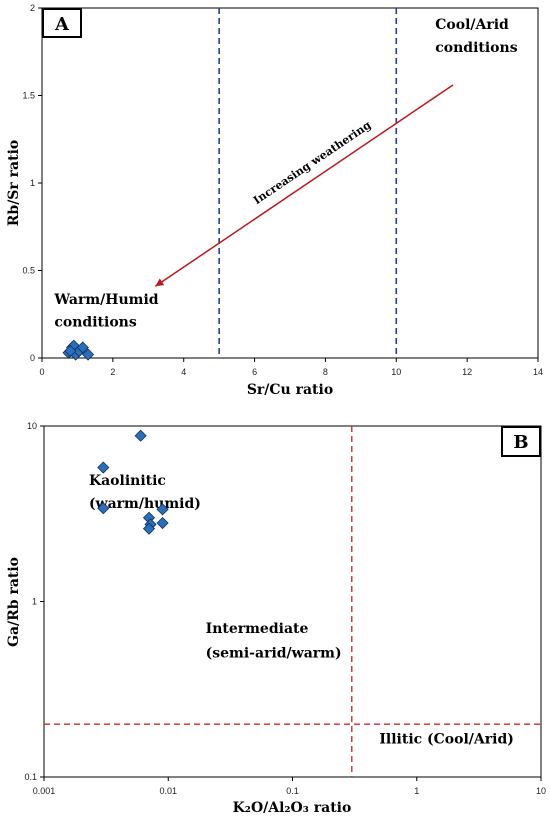 The image size is (550, 820). What do you see at coordinates (541, 791) in the screenshot?
I see `panel-b-x-tick-label: 10` at bounding box center [541, 791].